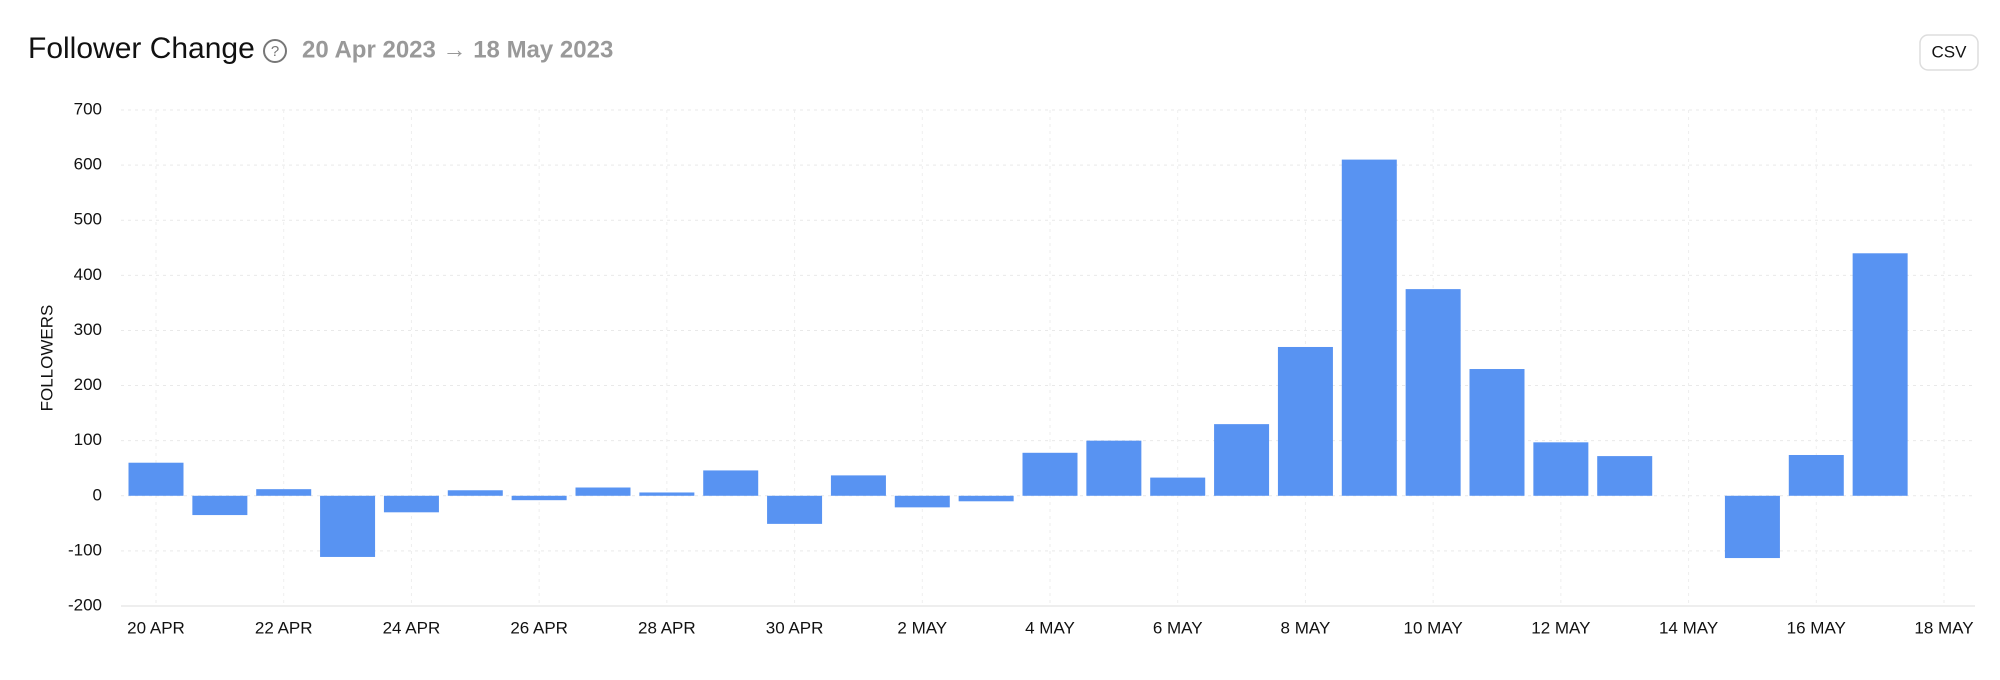  I want to click on y-tick-label: -200, so click(85, 604).